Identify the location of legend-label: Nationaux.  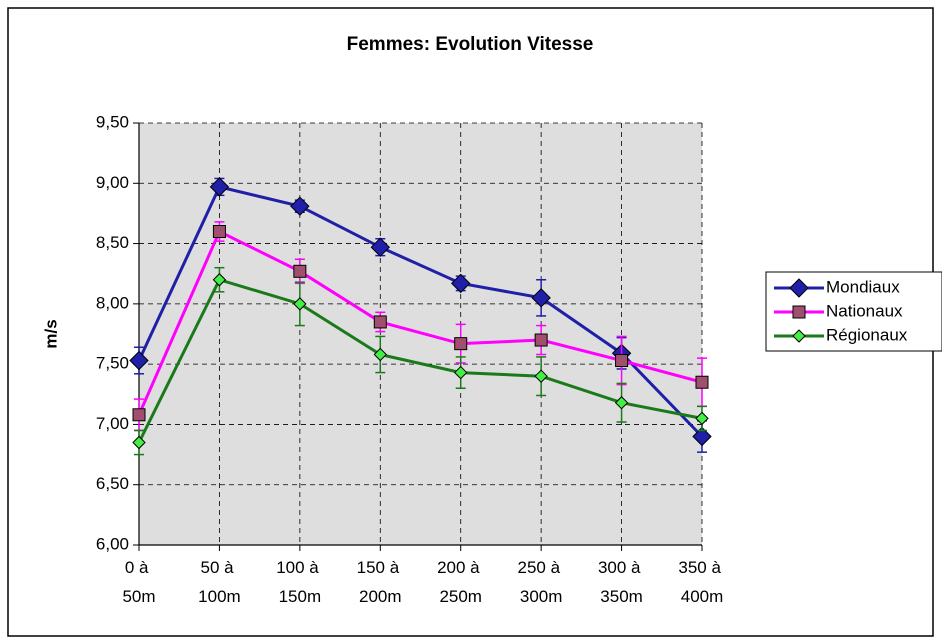
(864, 310).